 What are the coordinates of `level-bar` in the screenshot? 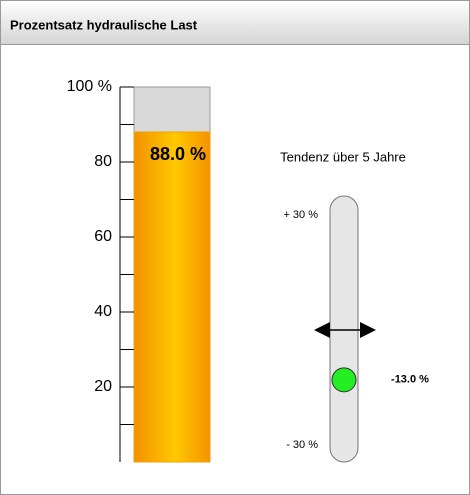 It's located at (172, 297).